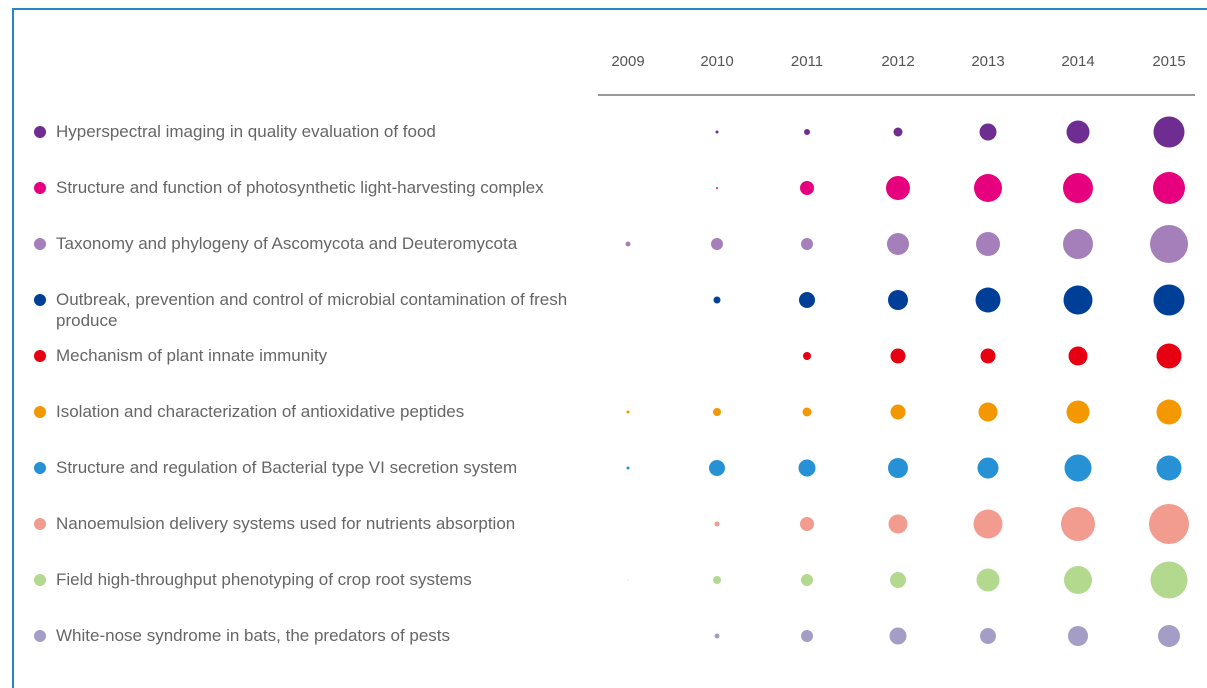 The height and width of the screenshot is (688, 1207). What do you see at coordinates (716, 61) in the screenshot?
I see `year-label: 2010` at bounding box center [716, 61].